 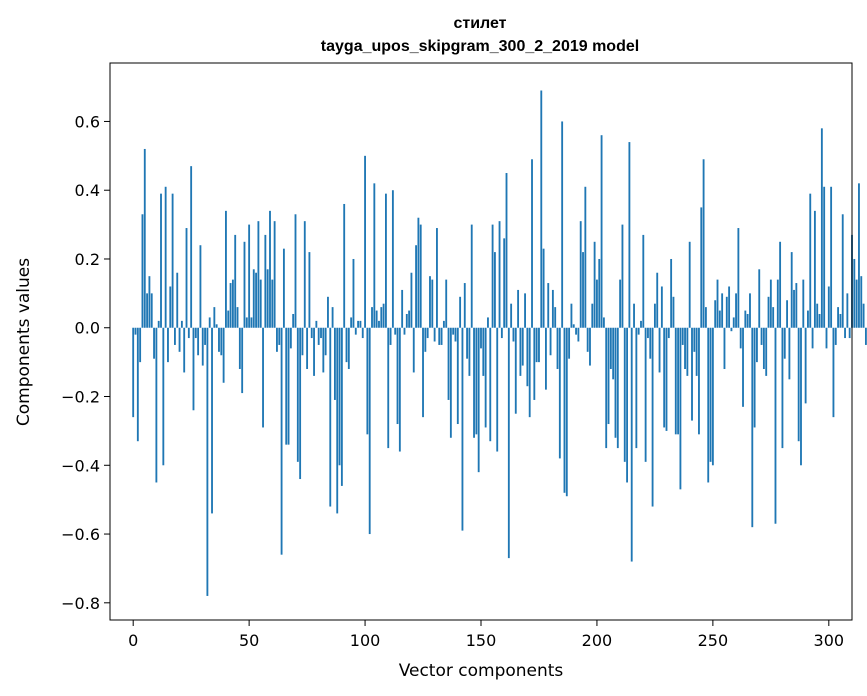 What do you see at coordinates (87, 328) in the screenshot?
I see `y-tick-label-4: 0.0` at bounding box center [87, 328].